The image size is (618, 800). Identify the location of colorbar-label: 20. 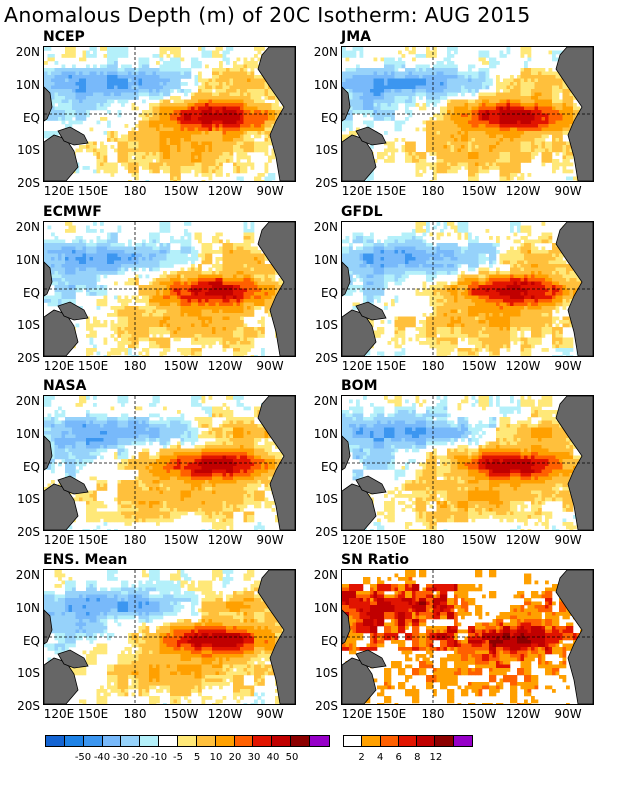
(235, 757).